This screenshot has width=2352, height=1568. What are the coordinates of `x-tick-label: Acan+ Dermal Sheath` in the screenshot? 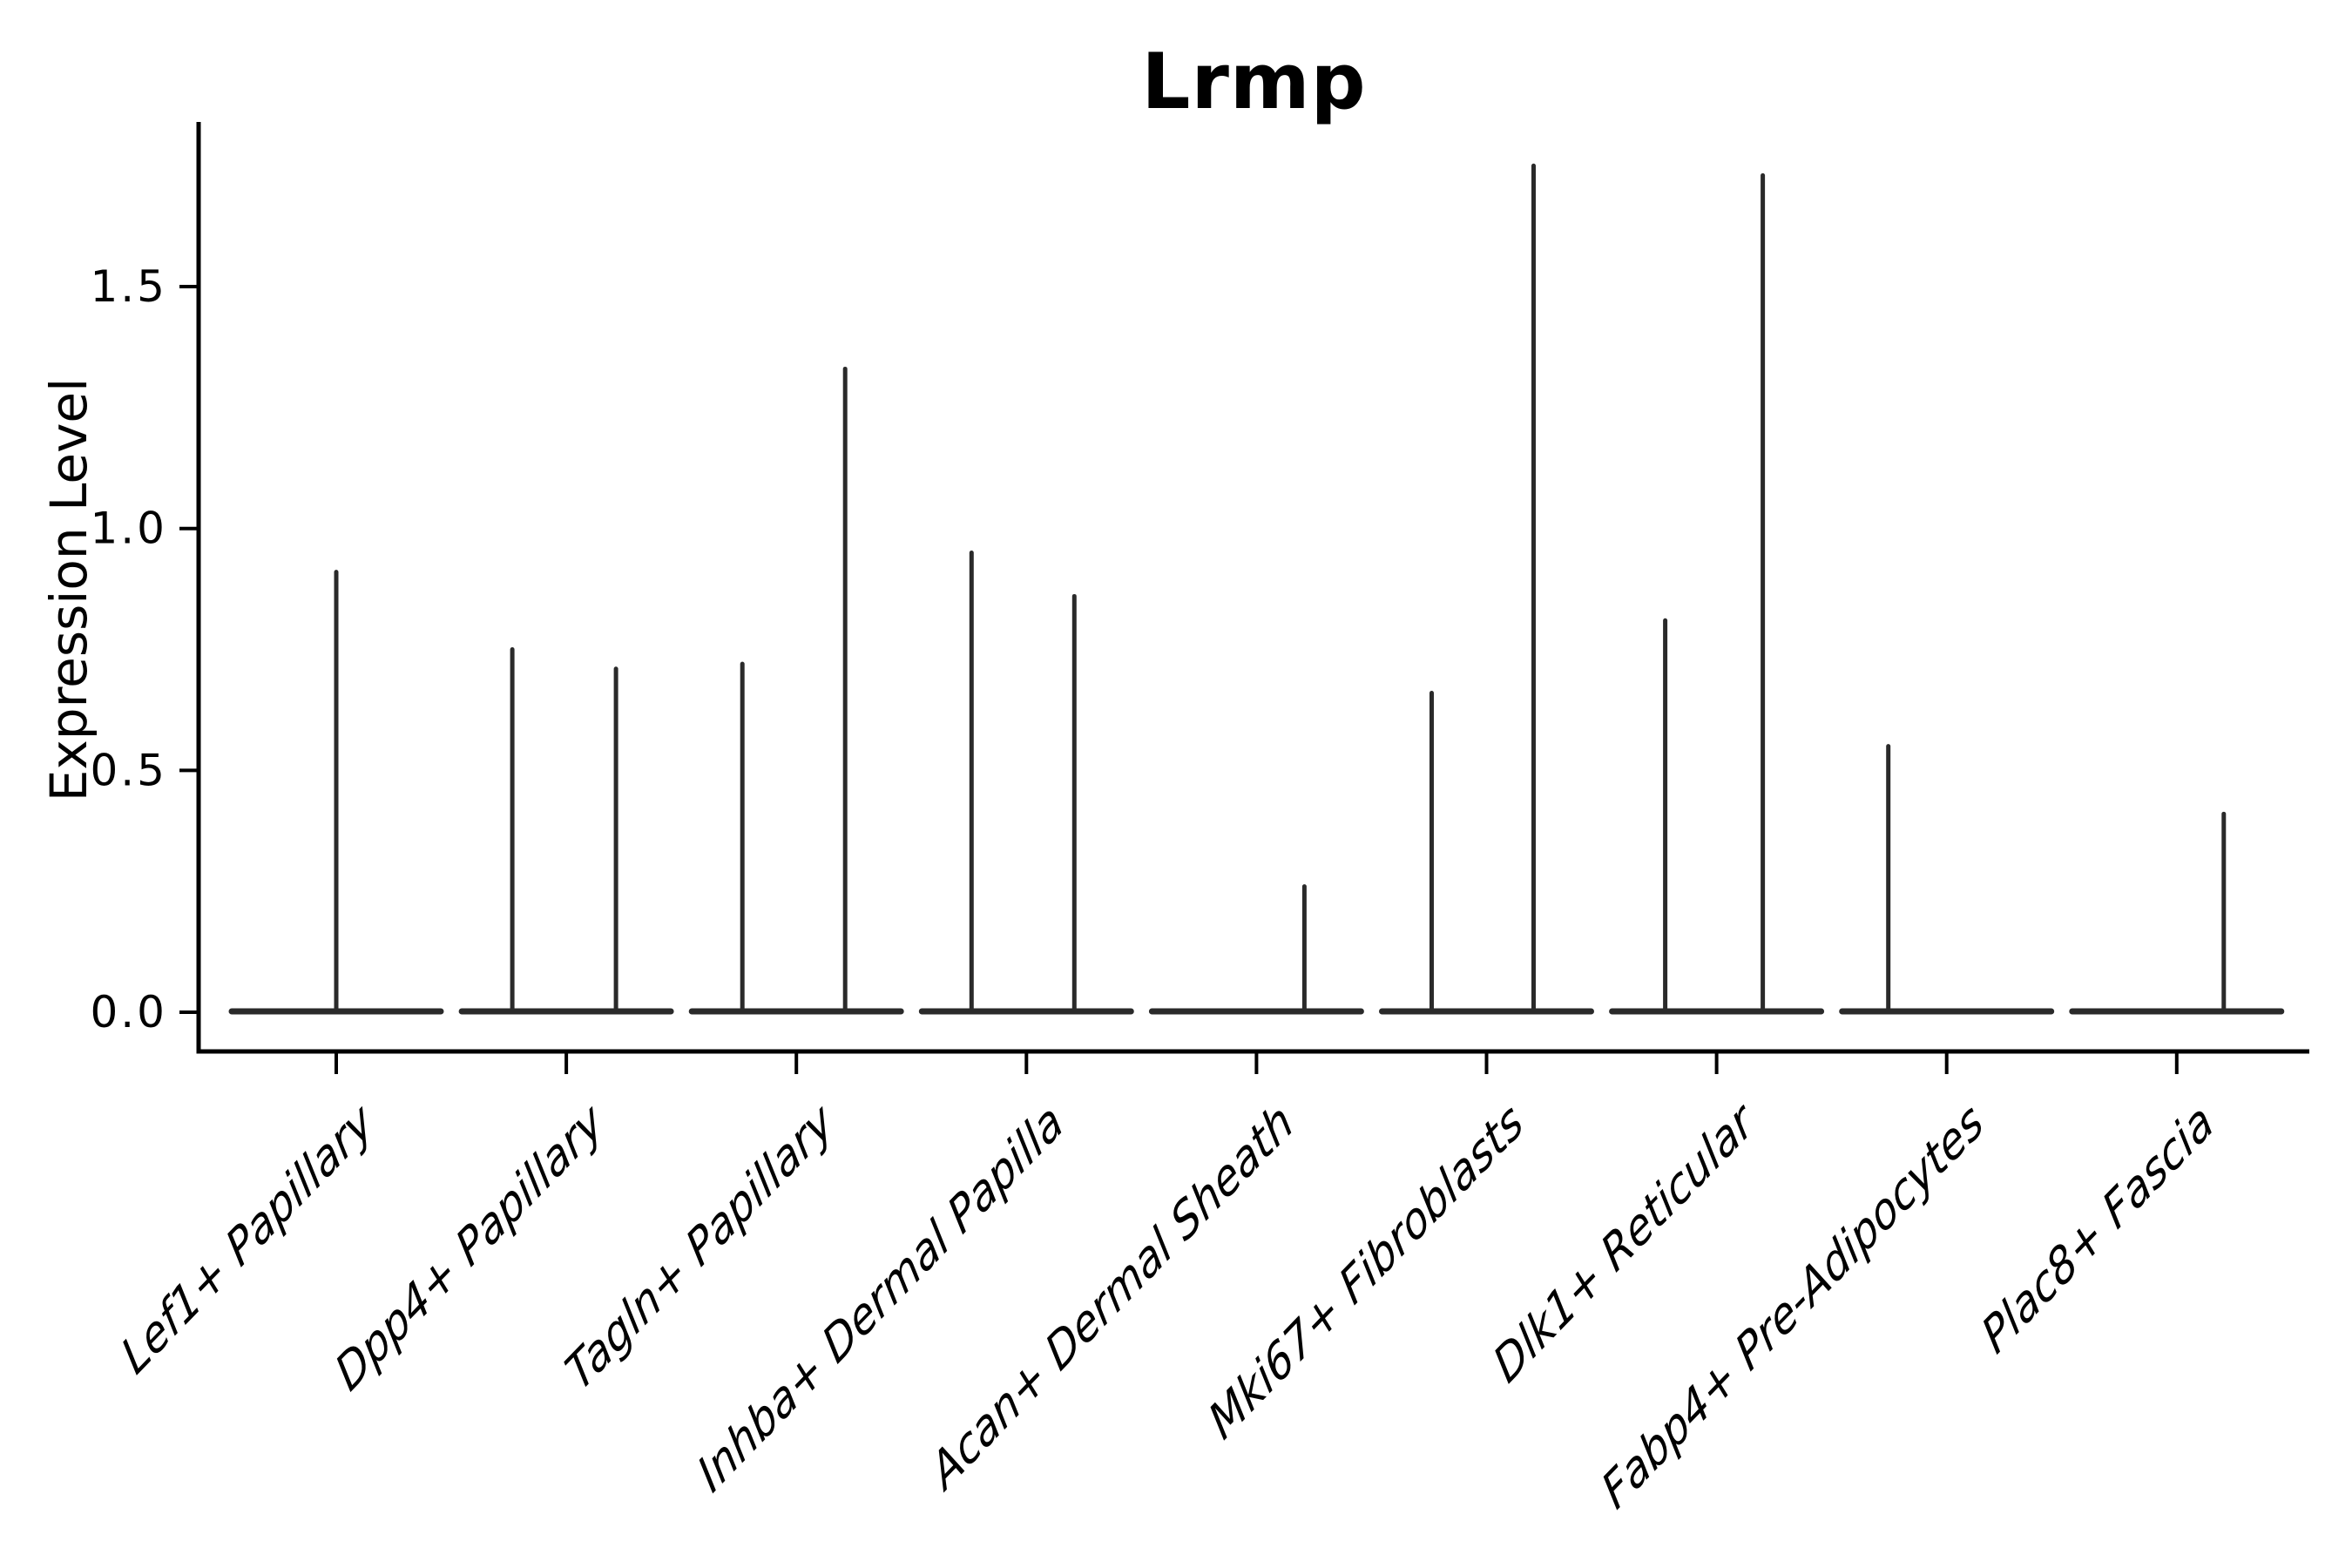 It's located at (1111, 1297).